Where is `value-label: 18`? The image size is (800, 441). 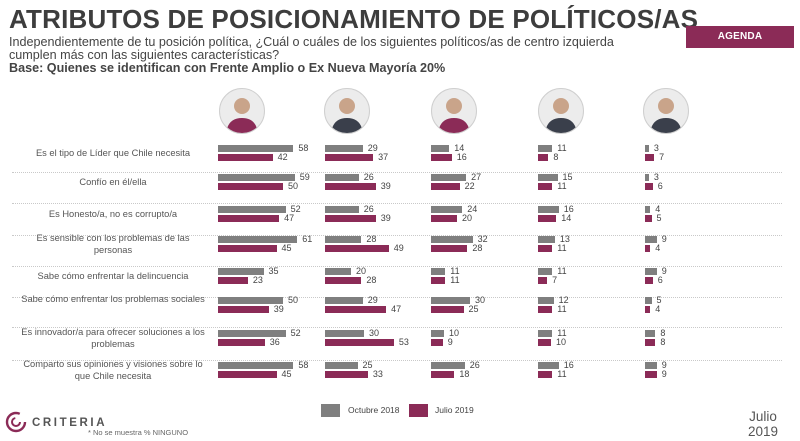
value-label: 18 is located at coordinates (464, 374).